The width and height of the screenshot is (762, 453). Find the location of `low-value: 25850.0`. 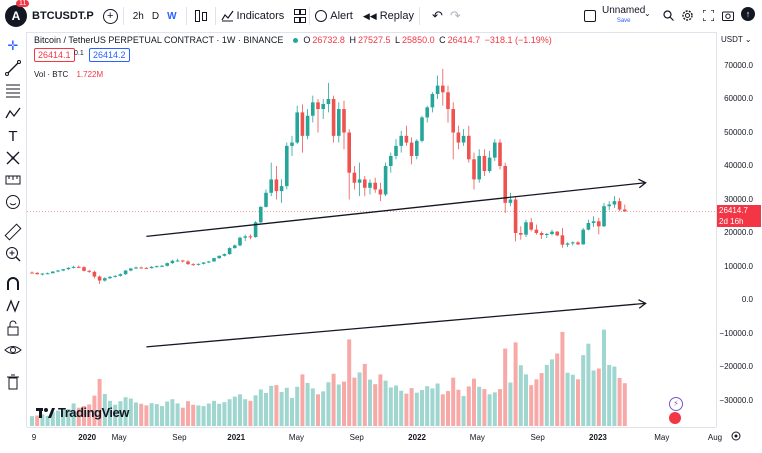

low-value: 25850.0 is located at coordinates (418, 40).